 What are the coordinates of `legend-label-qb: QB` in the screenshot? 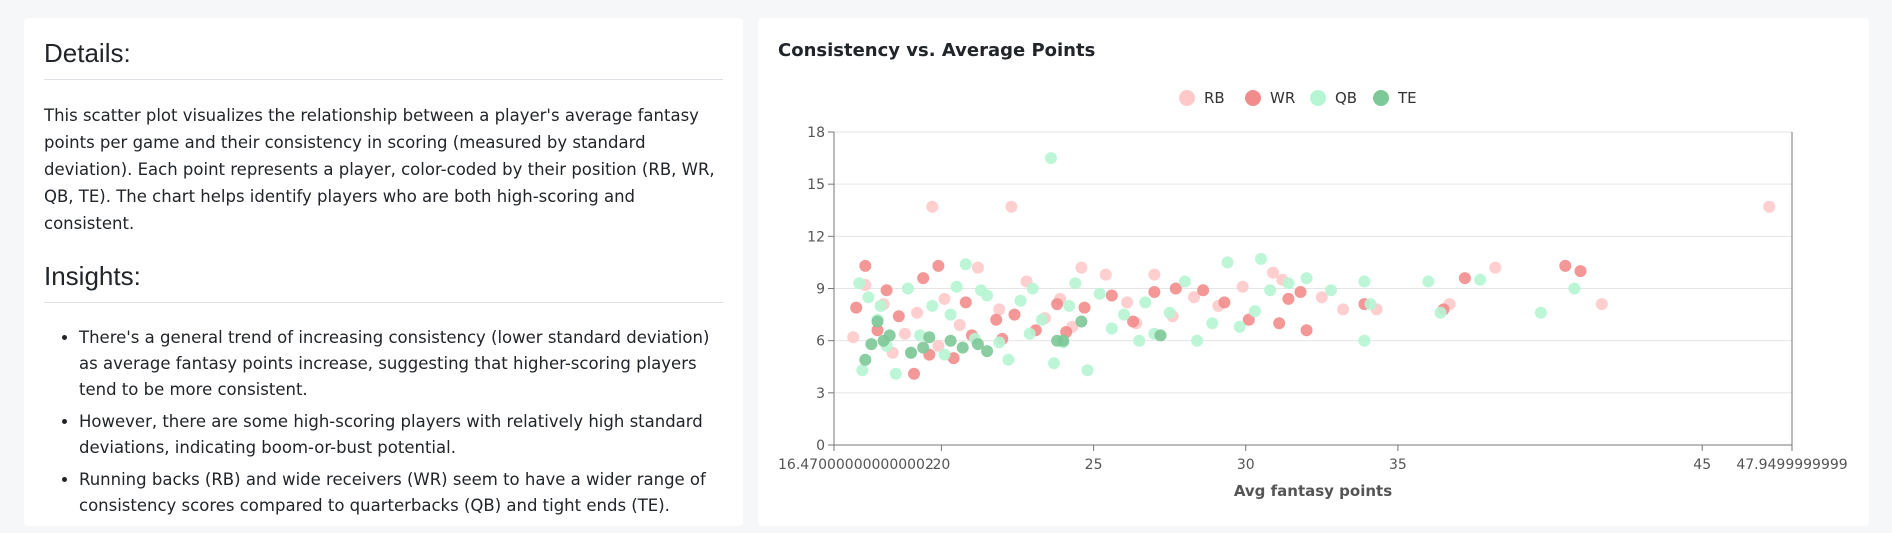 It's located at (1346, 98).